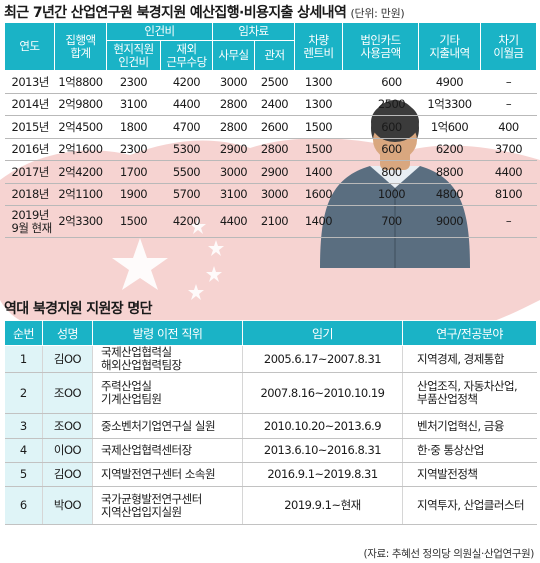  Describe the element at coordinates (80, 82) in the screenshot. I see `cell-total: 1억8800` at that location.